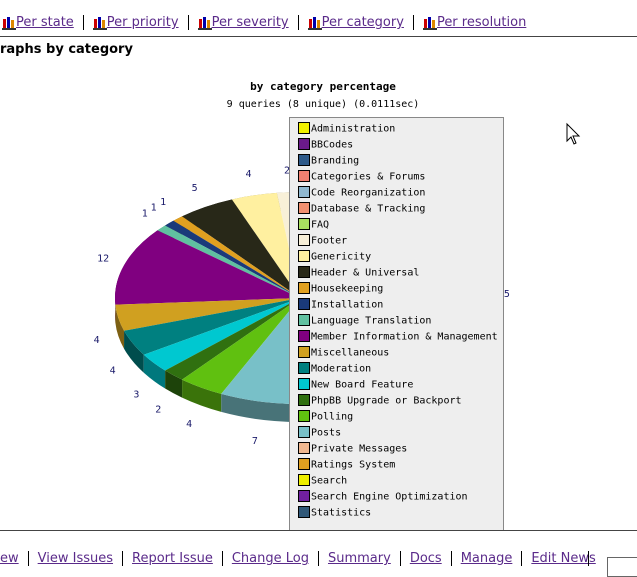 The width and height of the screenshot is (637, 577). I want to click on chart-subtitle: 9 queries (8 unique) (0.0111sec), so click(323, 104).